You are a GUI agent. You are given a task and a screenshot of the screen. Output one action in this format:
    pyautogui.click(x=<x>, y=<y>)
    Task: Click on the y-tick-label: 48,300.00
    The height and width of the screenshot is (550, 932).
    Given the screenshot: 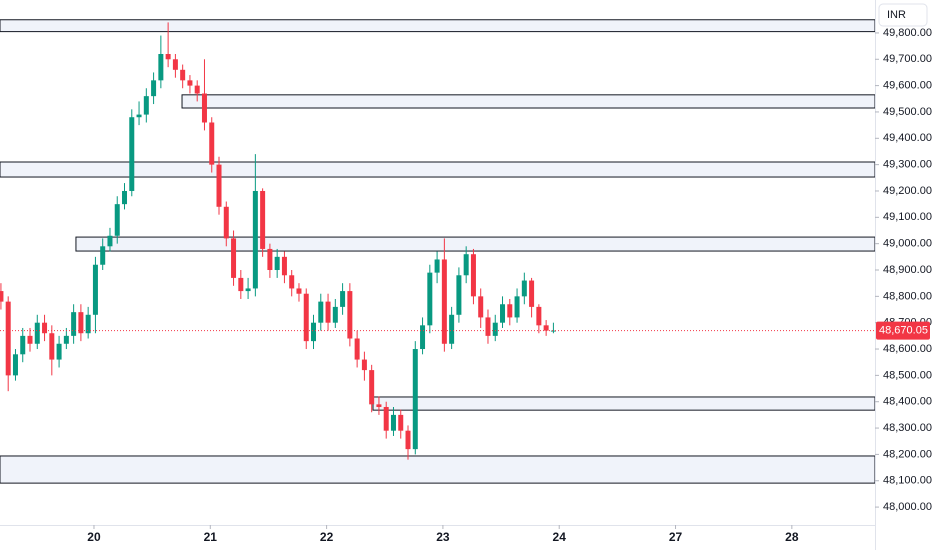 What is the action you would take?
    pyautogui.click(x=907, y=428)
    